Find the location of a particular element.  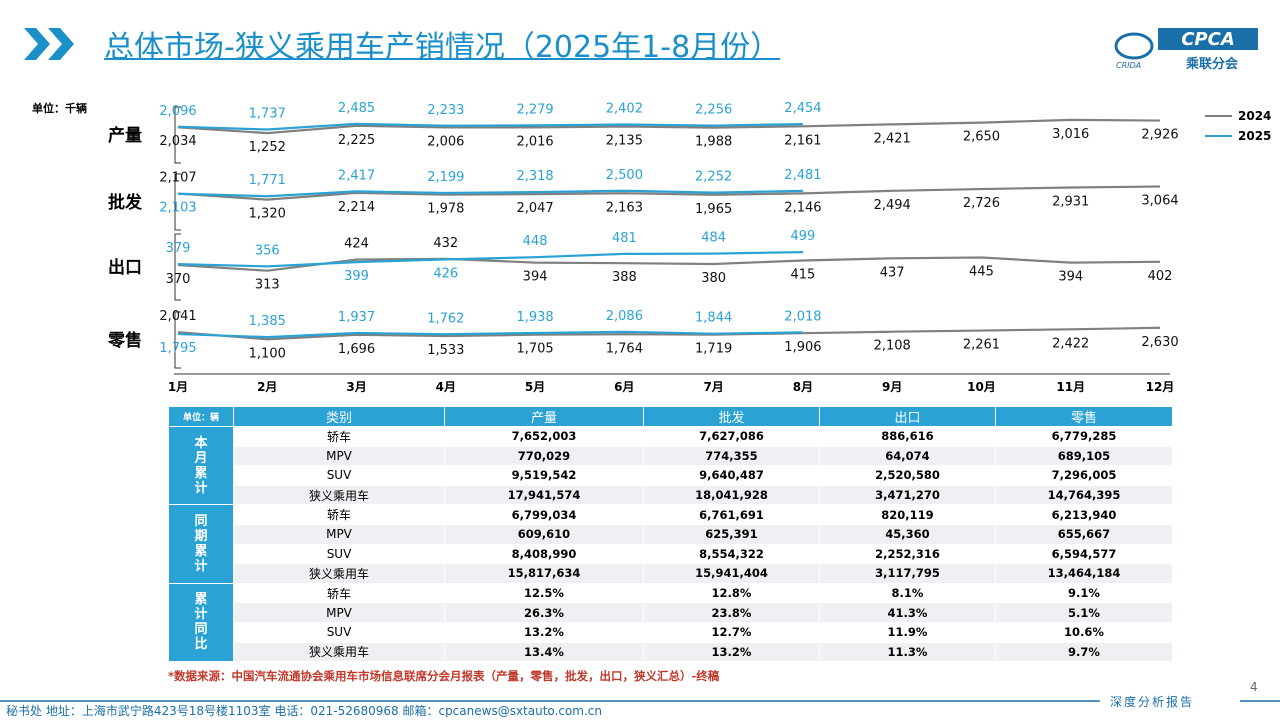

data-label: 499 is located at coordinates (802, 236).